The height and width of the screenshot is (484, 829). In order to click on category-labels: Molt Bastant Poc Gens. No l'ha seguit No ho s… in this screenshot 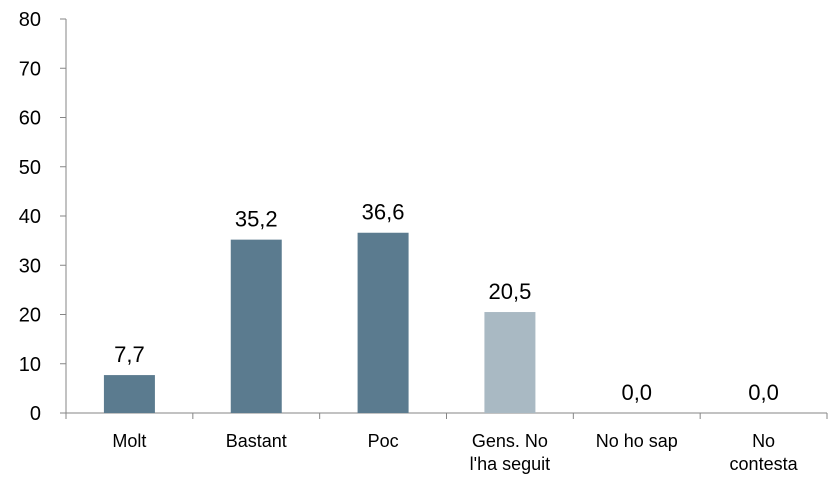, I will do `click(455, 452)`.